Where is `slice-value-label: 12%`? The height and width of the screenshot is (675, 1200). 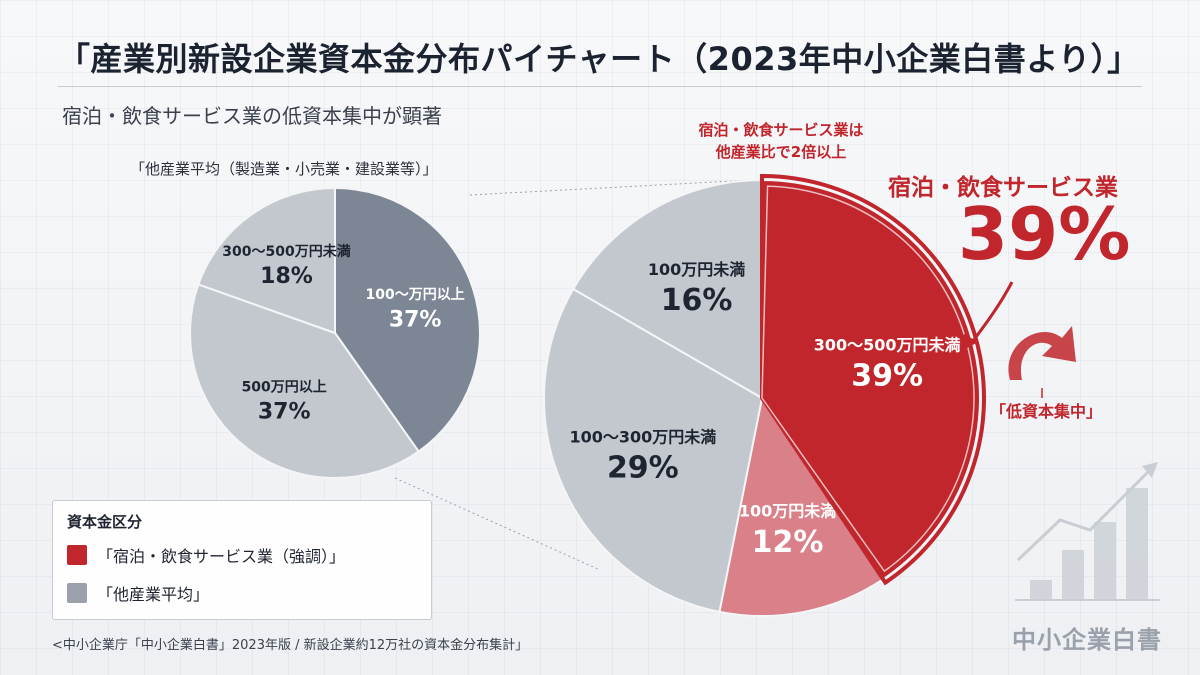 slice-value-label: 12% is located at coordinates (788, 542).